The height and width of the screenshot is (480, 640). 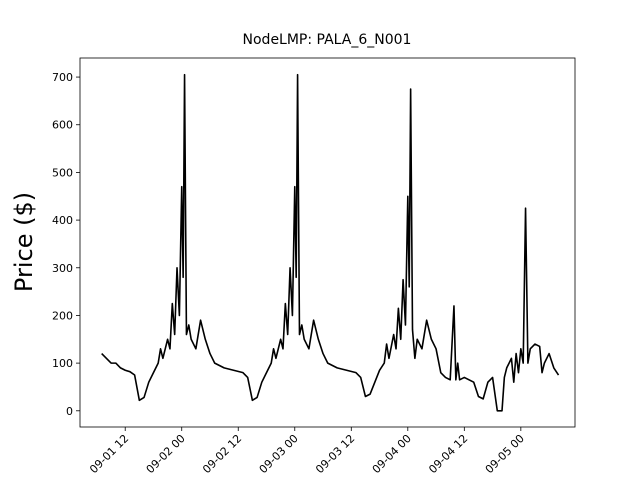 What do you see at coordinates (448, 454) in the screenshot?
I see `x-tick-label: 09-04 12` at bounding box center [448, 454].